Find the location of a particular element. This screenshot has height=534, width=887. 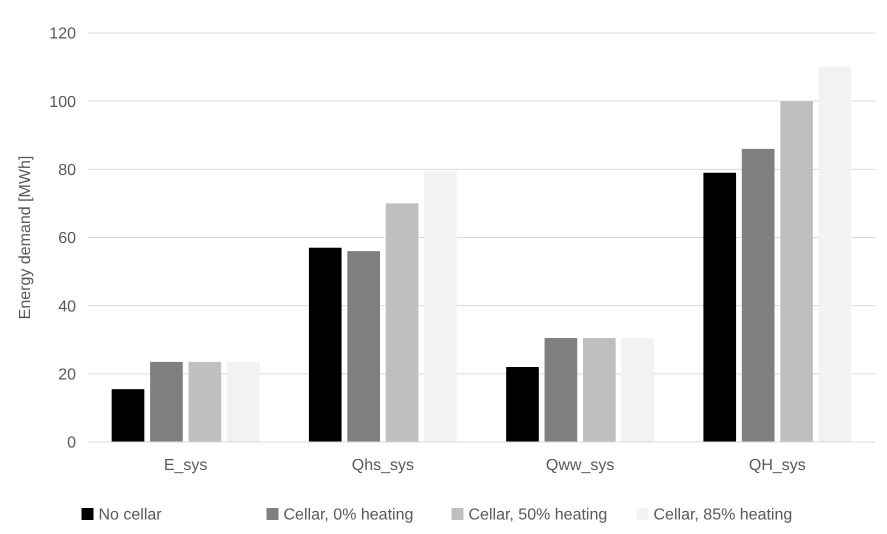

y-tick-label: 40 is located at coordinates (67, 307).